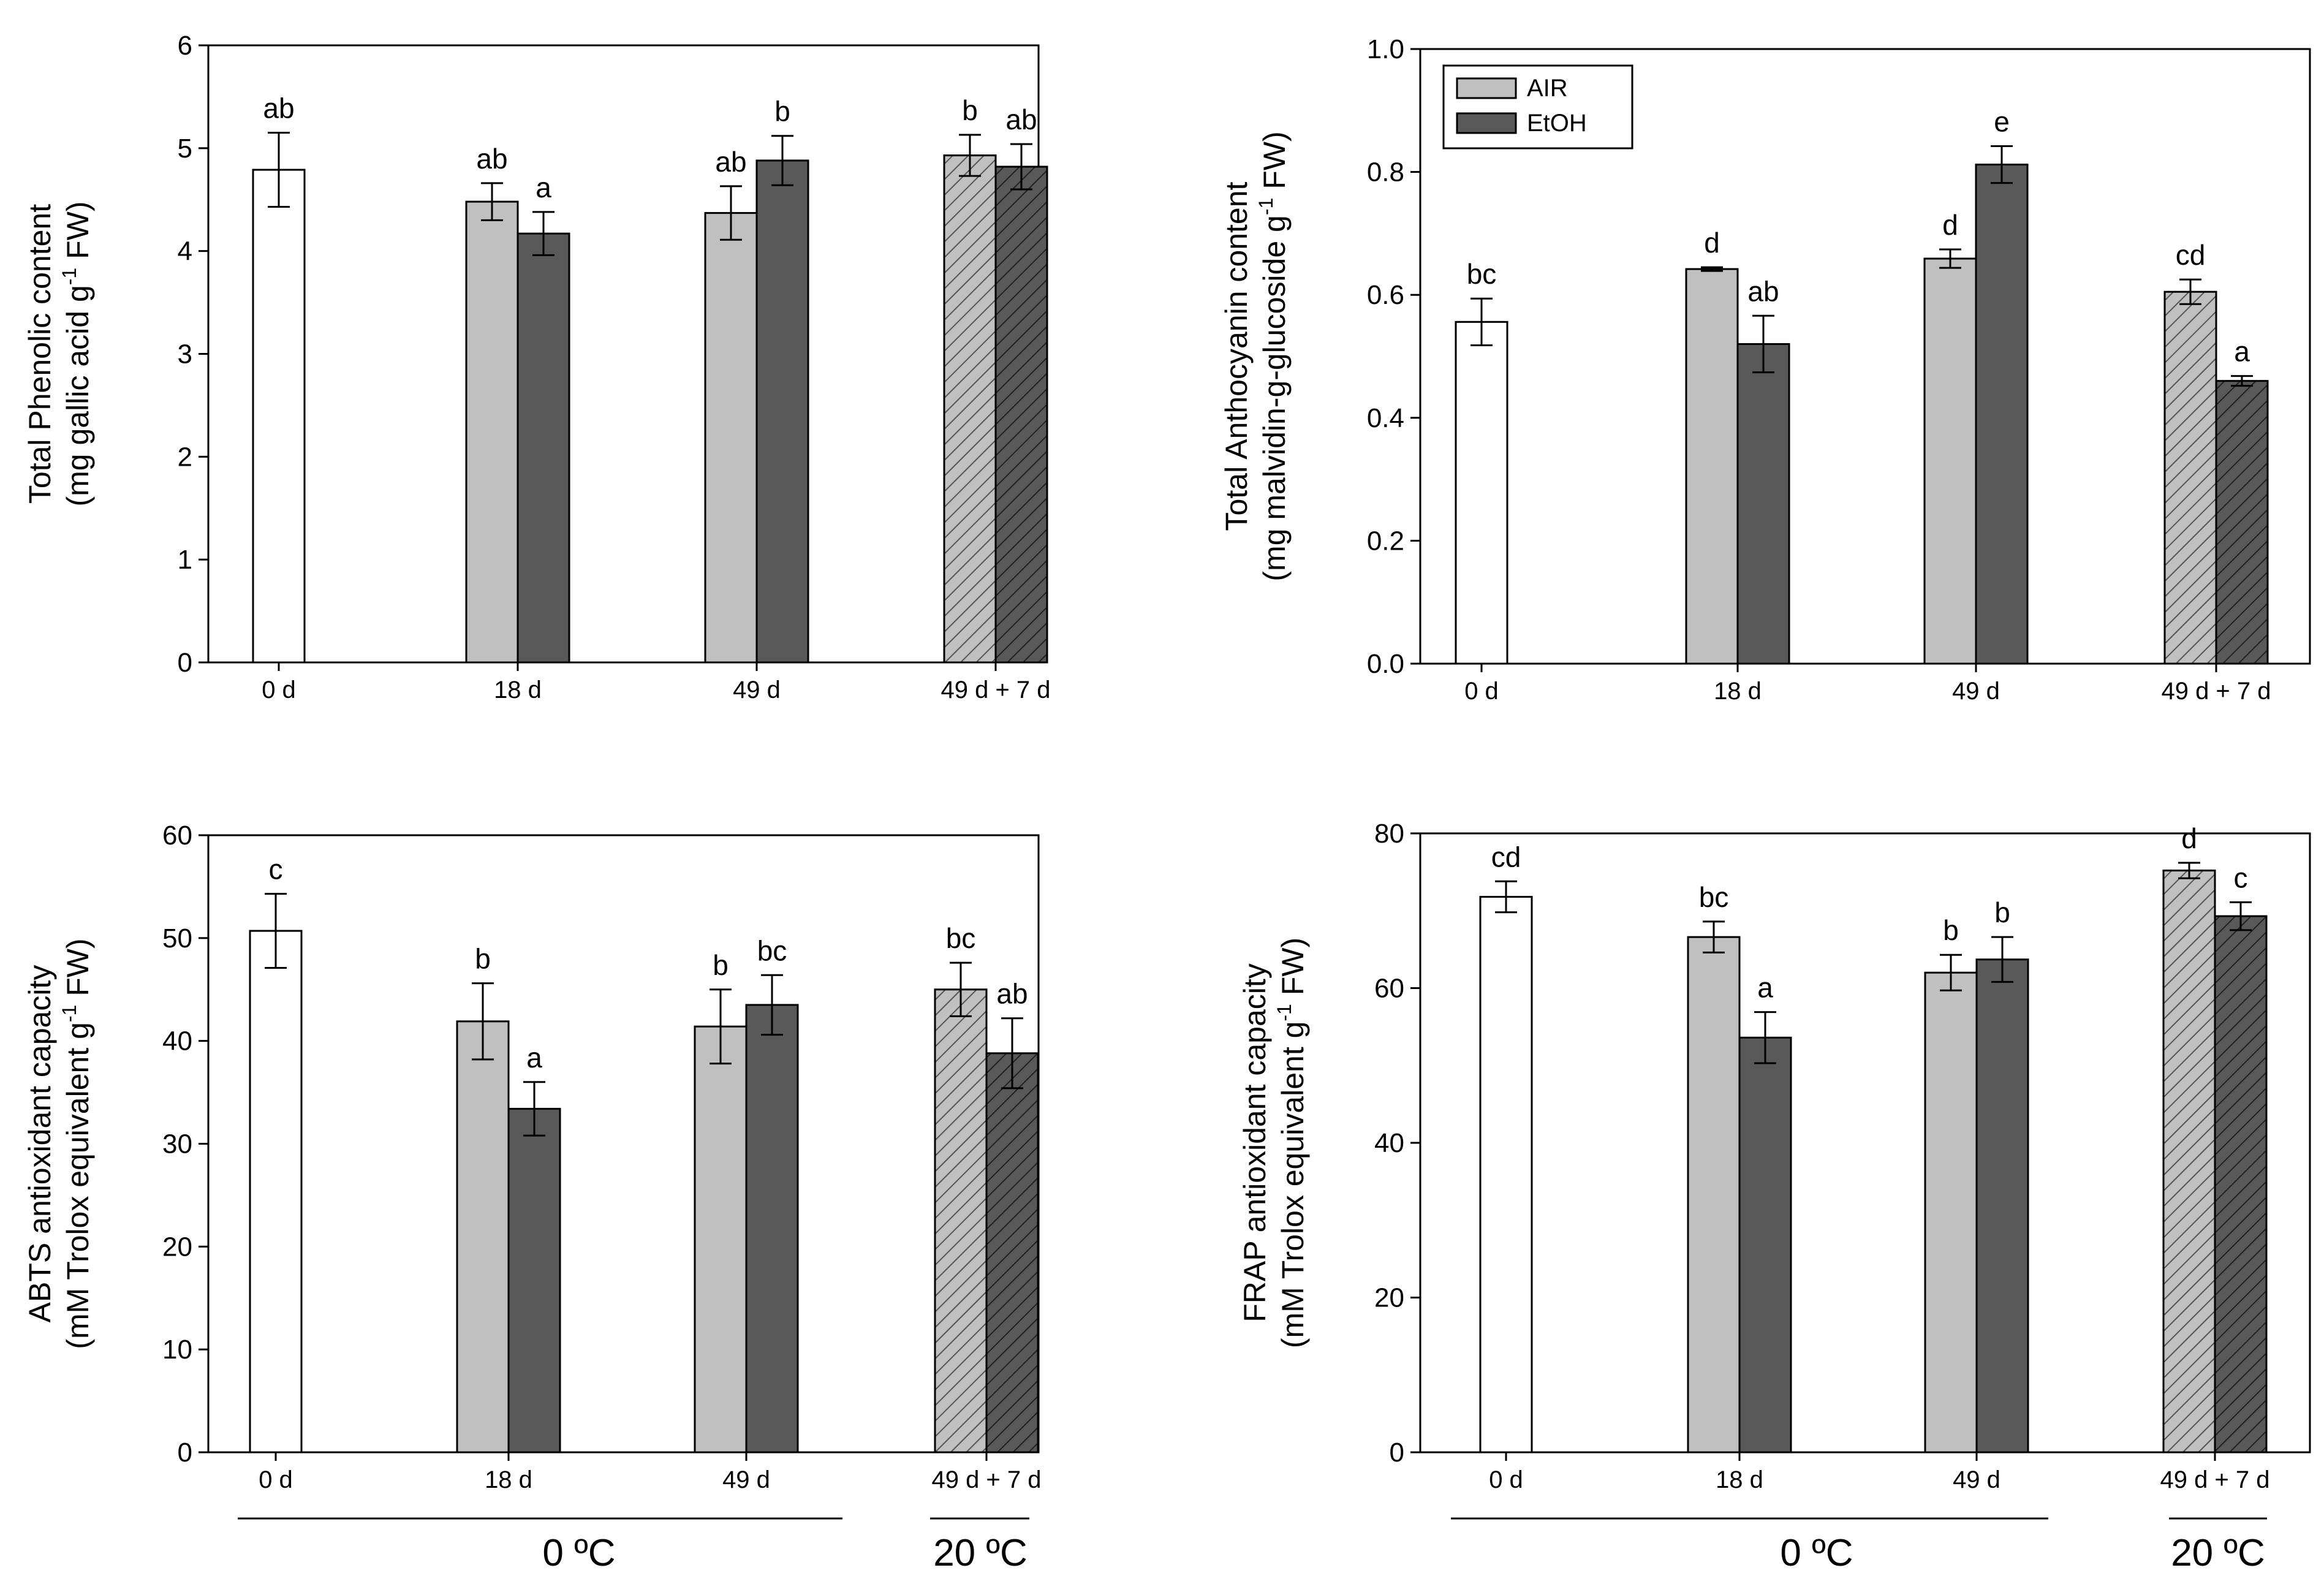  Describe the element at coordinates (1385, 541) in the screenshot. I see `y-tick-label: 0.2` at that location.